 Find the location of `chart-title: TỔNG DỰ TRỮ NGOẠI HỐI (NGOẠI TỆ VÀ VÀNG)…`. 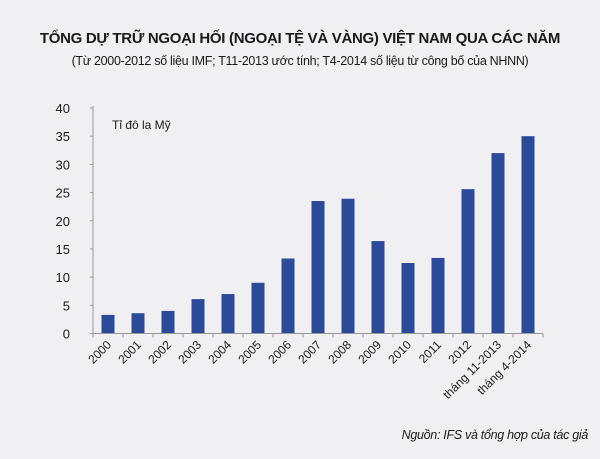

chart-title: TỔNG DỰ TRỮ NGOẠI HỐI (NGOẠI TỆ VÀ VÀNG)… is located at coordinates (300, 38).